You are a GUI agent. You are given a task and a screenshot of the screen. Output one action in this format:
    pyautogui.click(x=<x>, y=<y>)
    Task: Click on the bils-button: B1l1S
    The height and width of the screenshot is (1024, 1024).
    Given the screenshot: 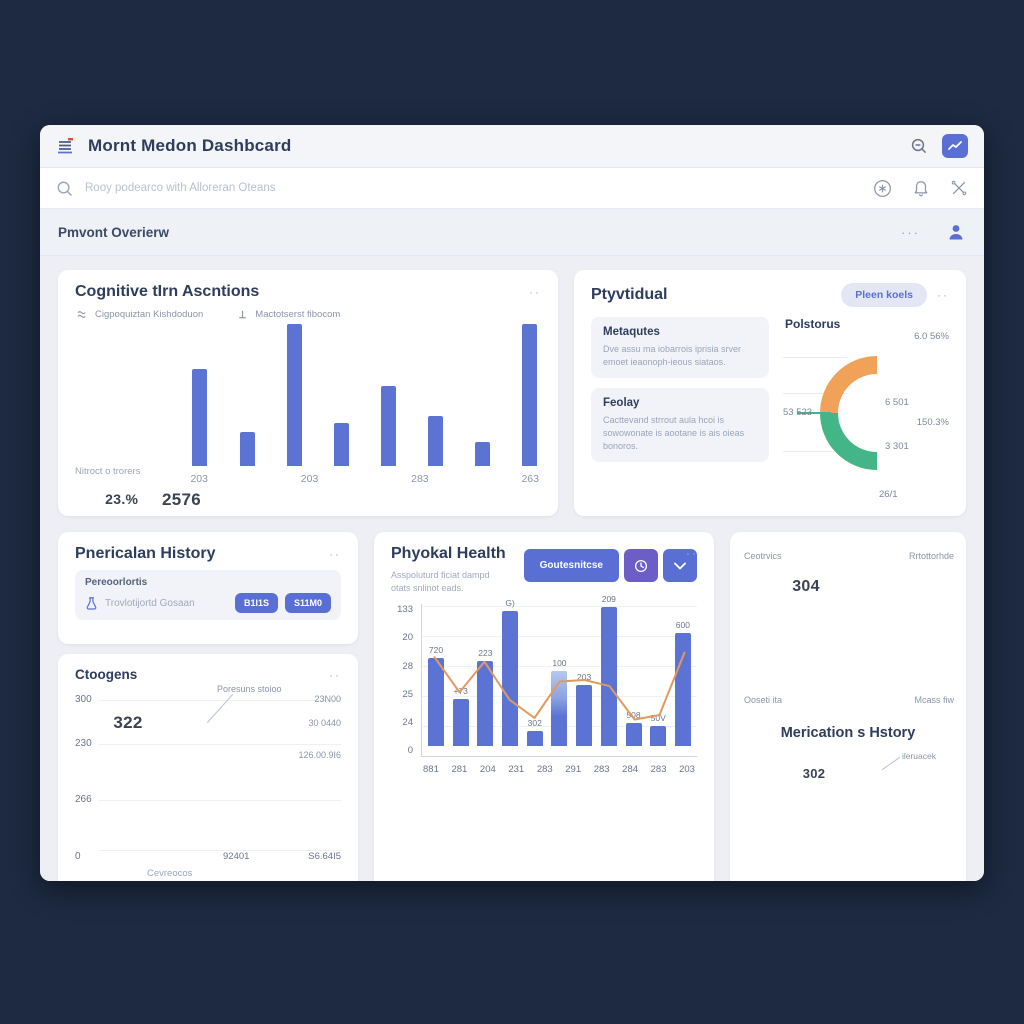 What is the action you would take?
    pyautogui.click(x=256, y=603)
    